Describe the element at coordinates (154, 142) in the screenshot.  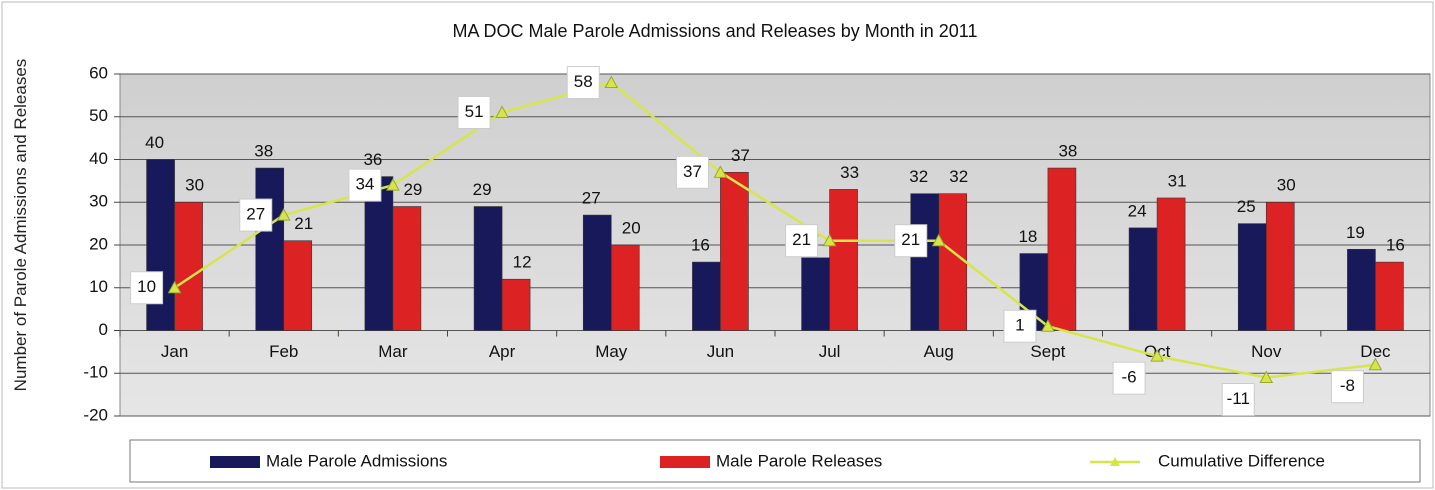
I see `data-label: 40` at that location.